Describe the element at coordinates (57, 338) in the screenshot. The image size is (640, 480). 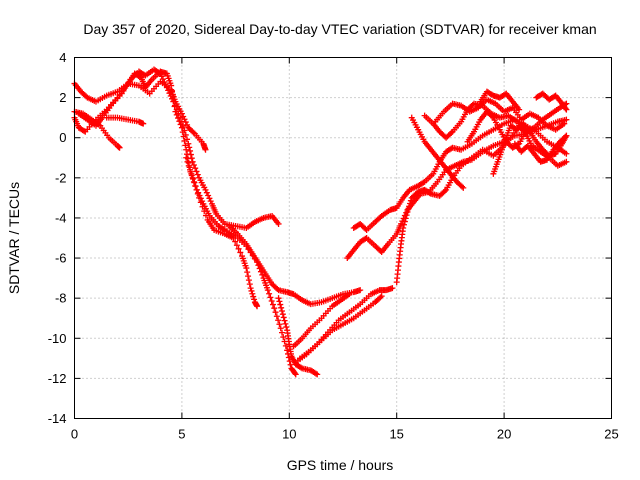
I see `y-tick-label: -10` at that location.